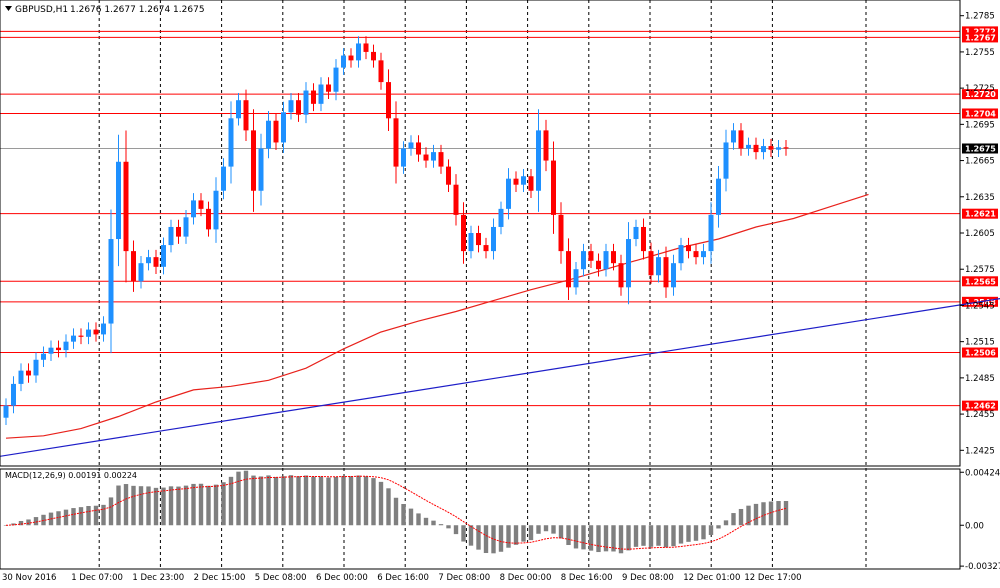 Image resolution: width=1000 pixels, height=588 pixels. What do you see at coordinates (8, 8) in the screenshot?
I see `chart-menu-triangle-icon` at bounding box center [8, 8].